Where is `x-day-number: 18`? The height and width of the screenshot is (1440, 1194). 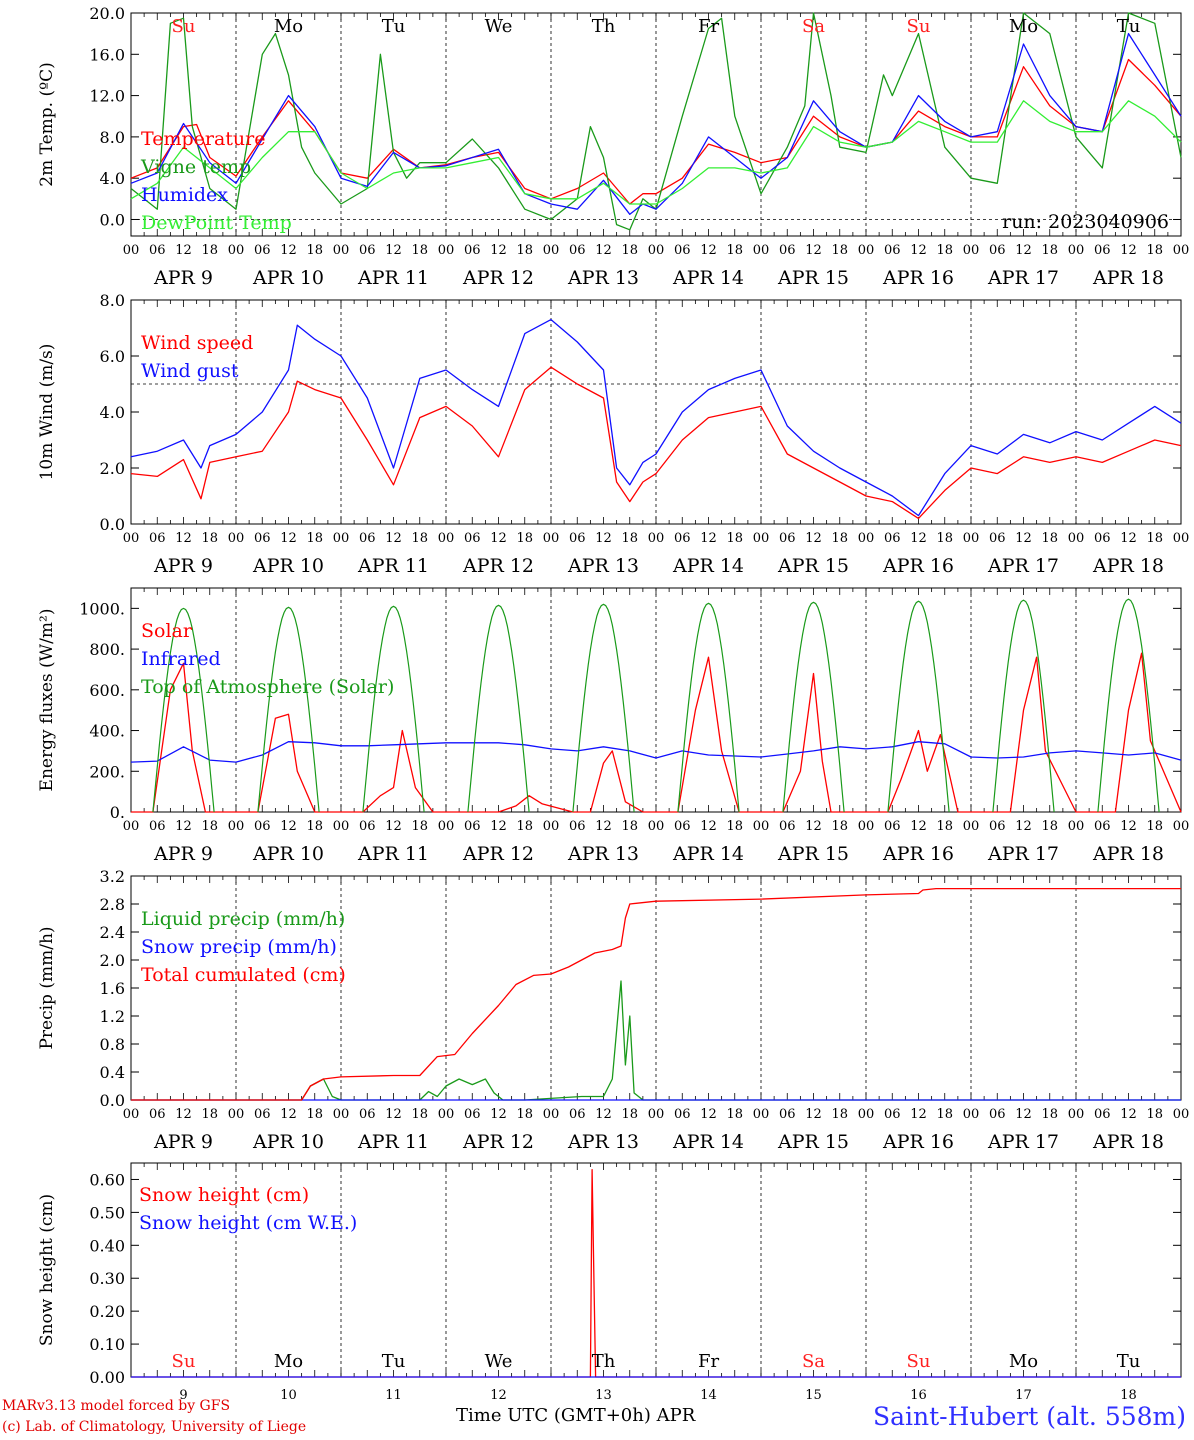 x-day-number: 18 is located at coordinates (1128, 1395).